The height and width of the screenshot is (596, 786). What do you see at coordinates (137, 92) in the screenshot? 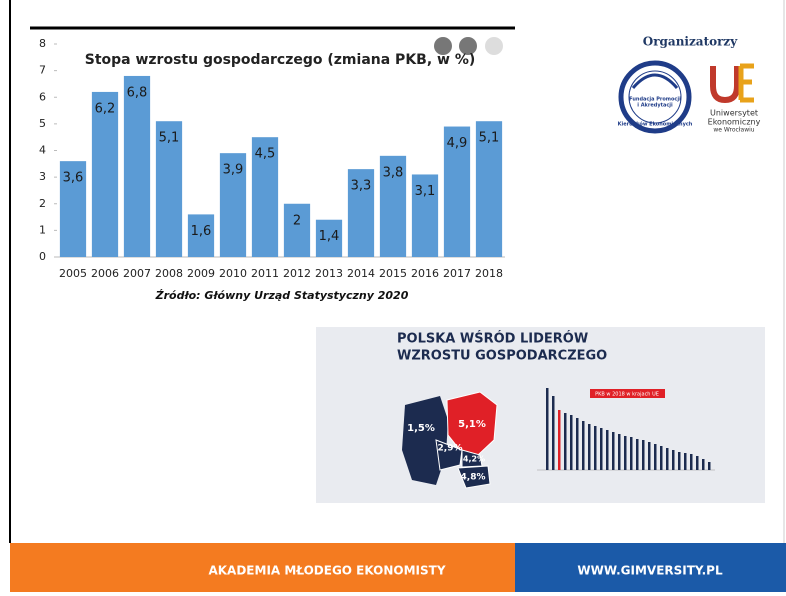
I see `value-label: 6,8` at bounding box center [137, 92].